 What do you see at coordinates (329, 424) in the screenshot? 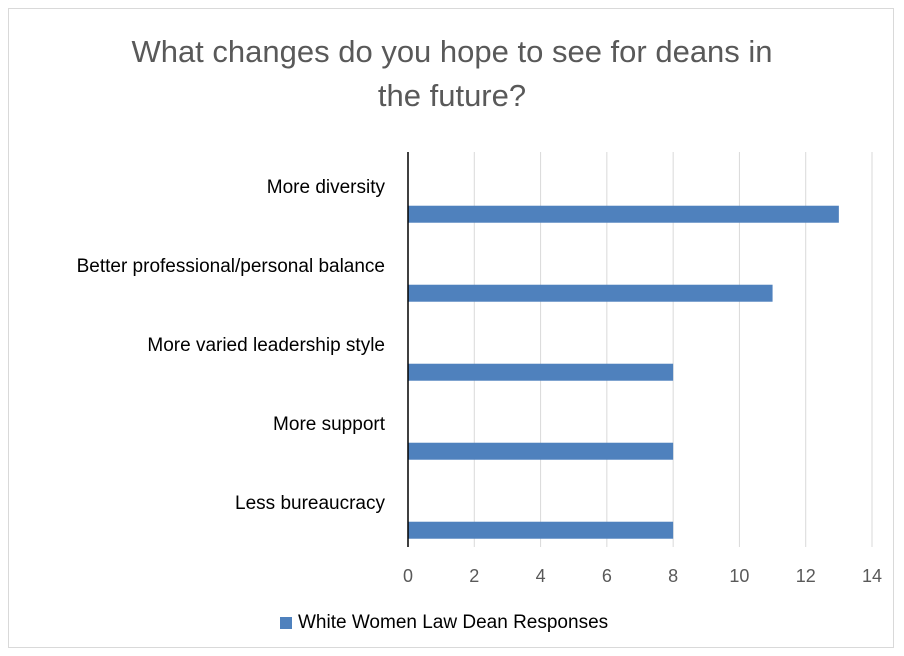
I see `category-label: More support` at bounding box center [329, 424].